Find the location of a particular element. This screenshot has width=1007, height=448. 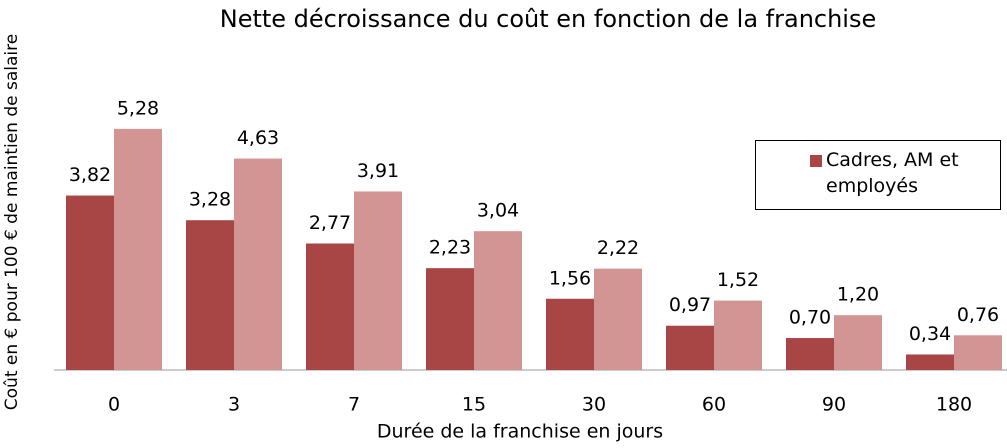

legend-label: Cadres, AM et employés is located at coordinates (892, 173).